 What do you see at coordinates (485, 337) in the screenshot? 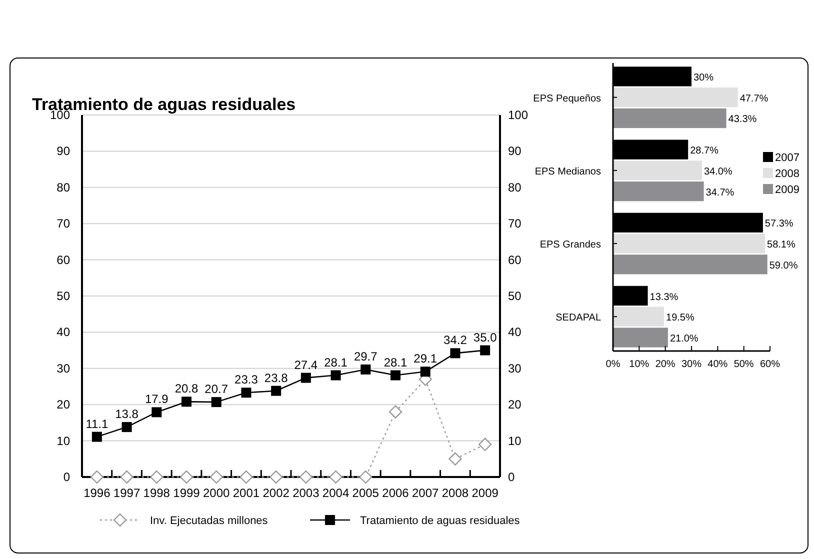
I see `data-label: 35.0` at bounding box center [485, 337].